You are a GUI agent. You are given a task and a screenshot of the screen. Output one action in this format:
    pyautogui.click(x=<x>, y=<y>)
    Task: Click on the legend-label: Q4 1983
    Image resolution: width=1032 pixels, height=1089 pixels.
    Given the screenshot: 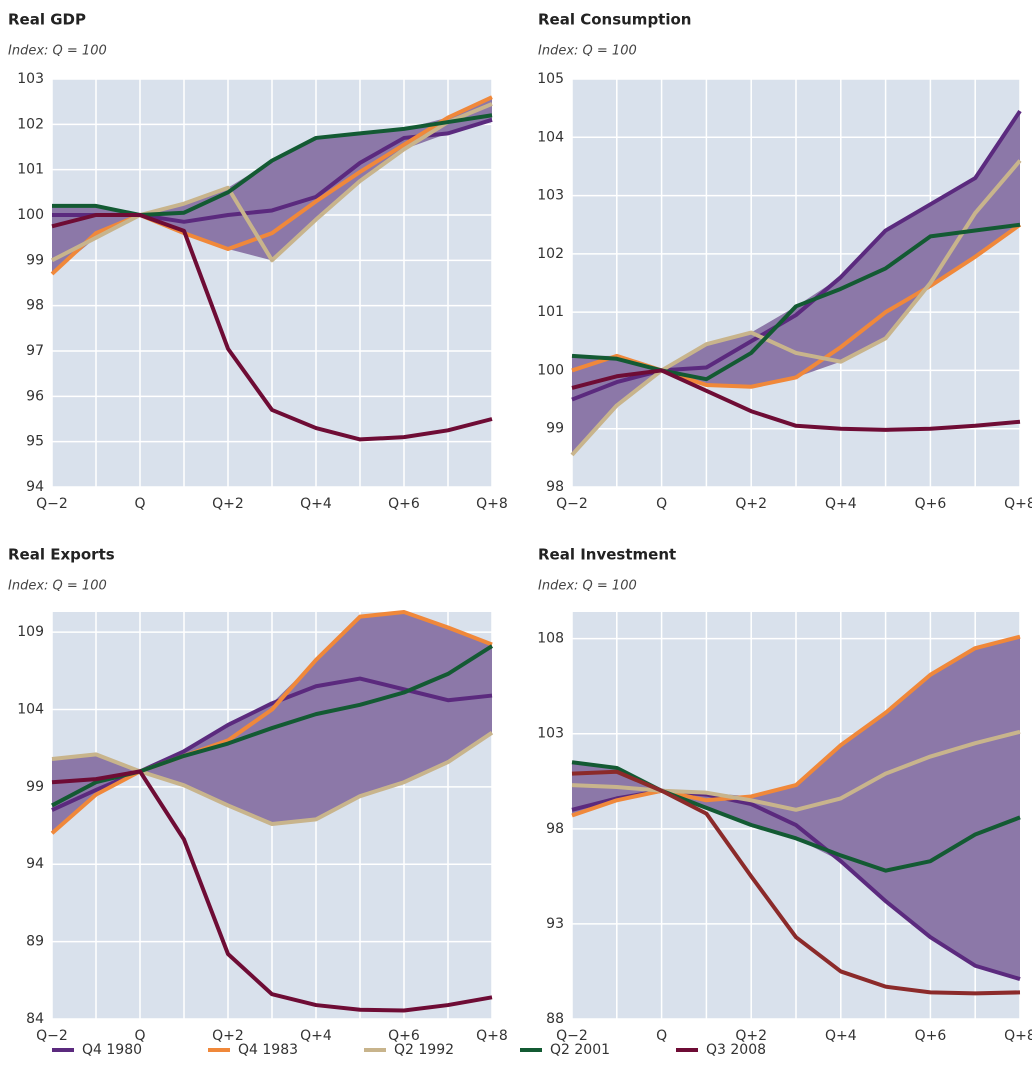 What is the action you would take?
    pyautogui.click(x=268, y=1050)
    